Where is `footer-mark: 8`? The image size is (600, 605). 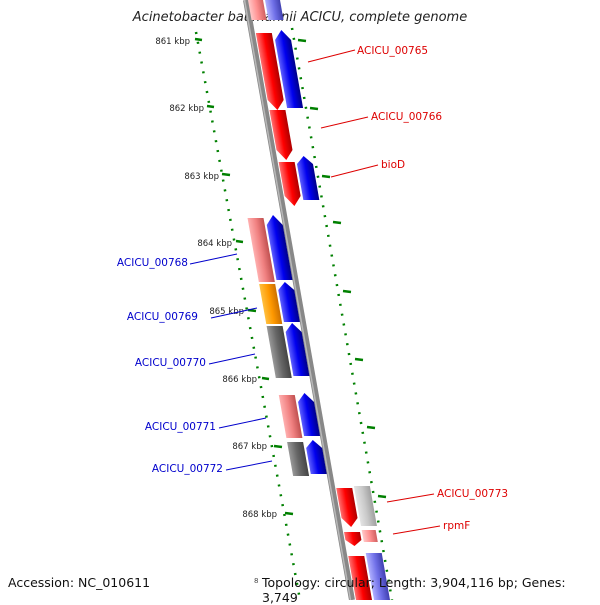
footer-mark: 8 is located at coordinates (256, 581).